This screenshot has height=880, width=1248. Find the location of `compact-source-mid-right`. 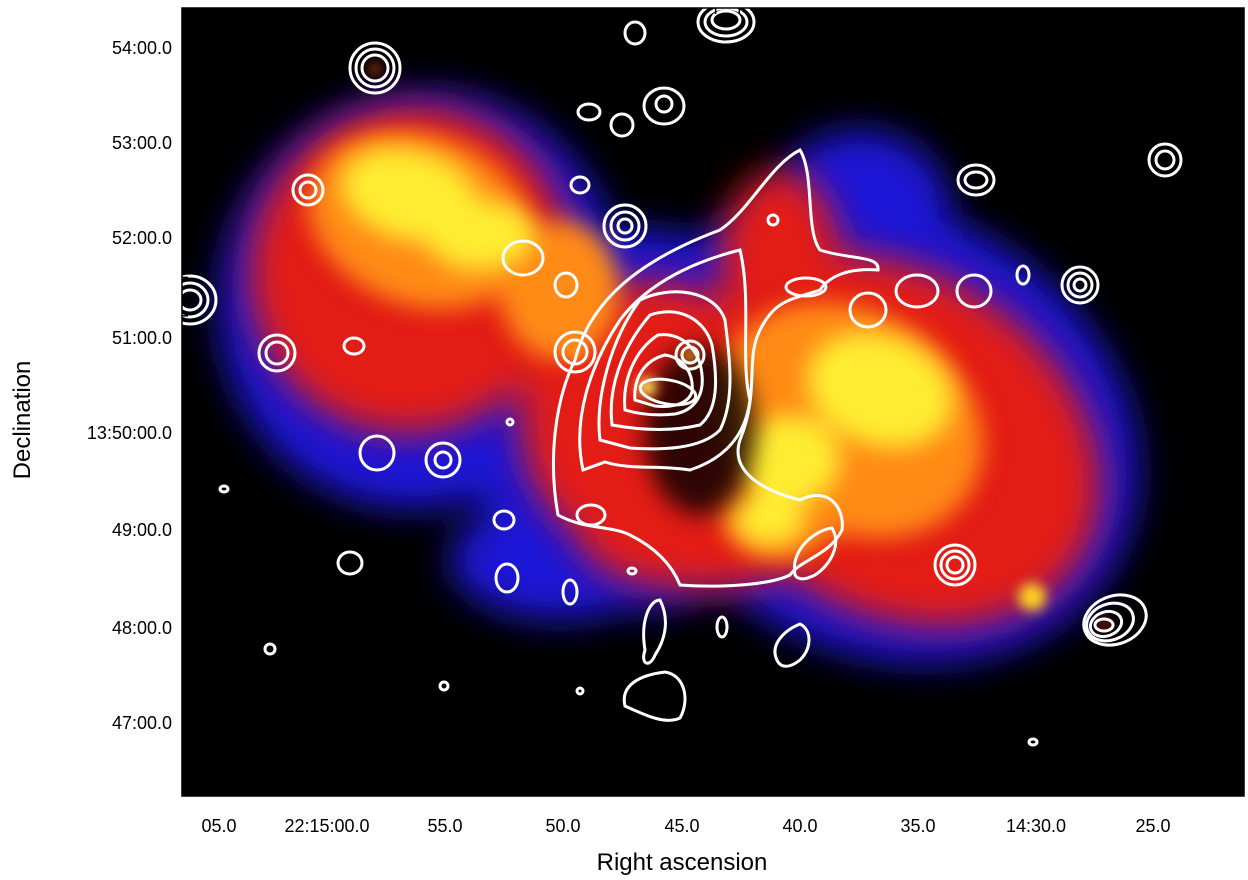

compact-source-mid-right is located at coordinates (690, 355).